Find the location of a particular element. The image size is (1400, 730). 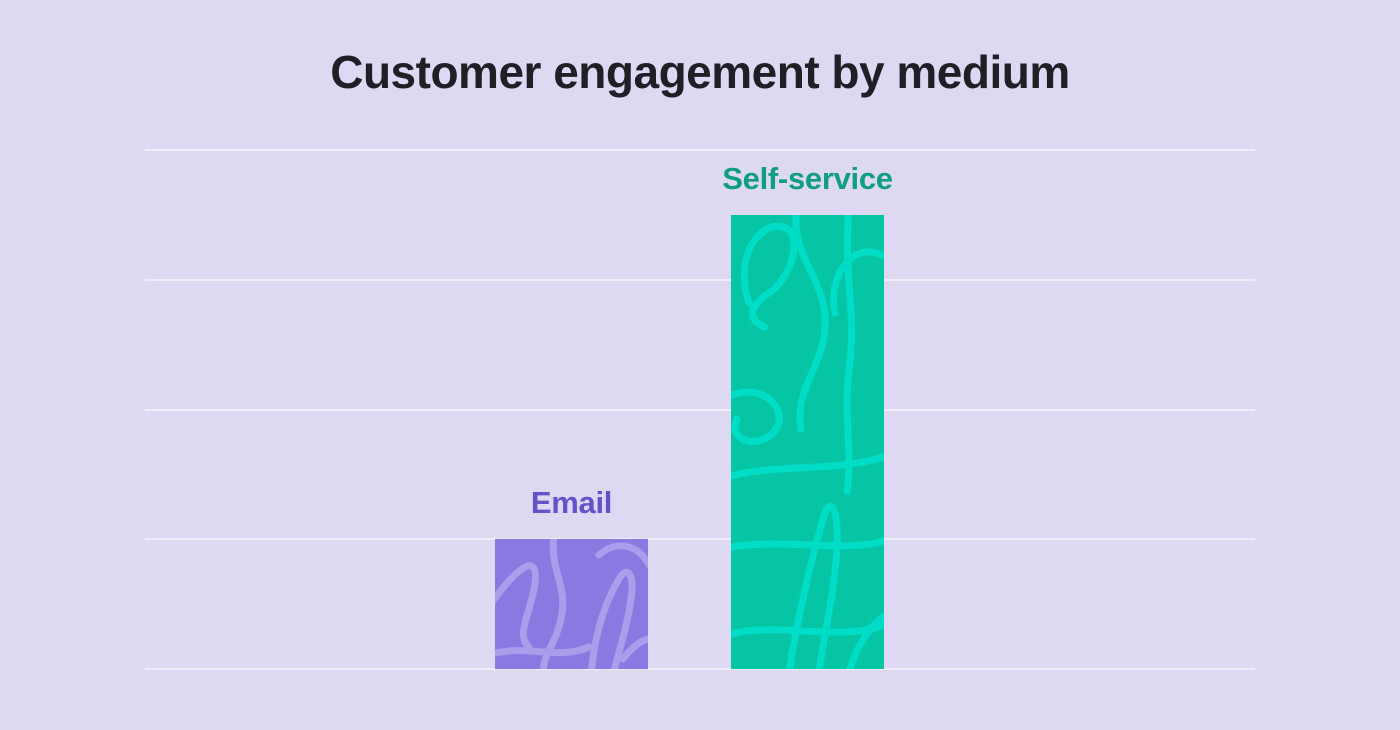

squiggle-pattern-email is located at coordinates (571, 604).